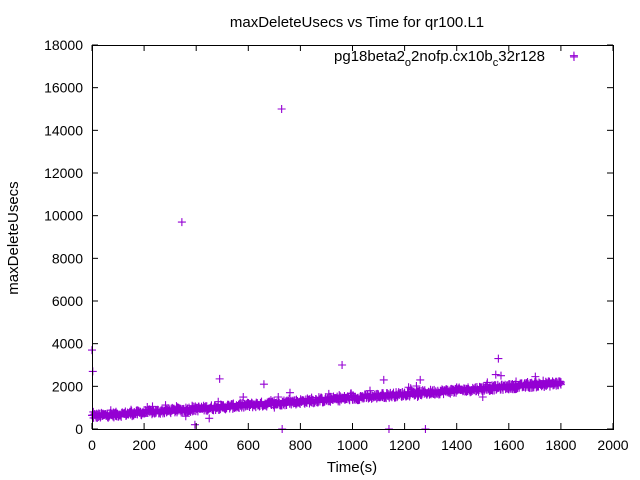 Image resolution: width=640 pixels, height=480 pixels. Describe the element at coordinates (352, 445) in the screenshot. I see `x-tick-label: 1000` at that location.